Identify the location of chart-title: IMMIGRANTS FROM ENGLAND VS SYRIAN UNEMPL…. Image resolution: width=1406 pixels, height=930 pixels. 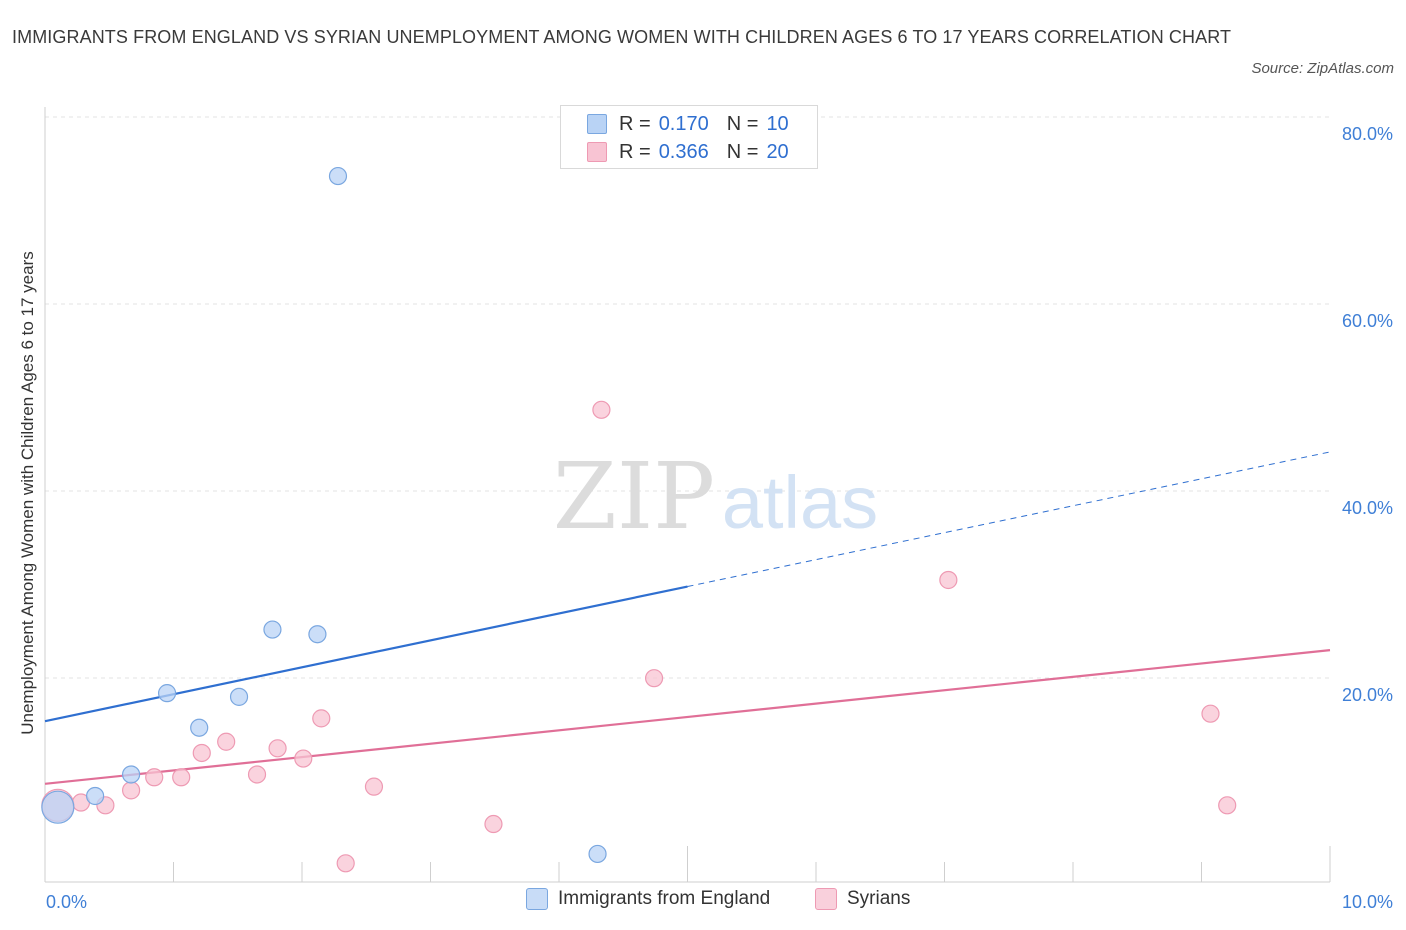
(622, 37).